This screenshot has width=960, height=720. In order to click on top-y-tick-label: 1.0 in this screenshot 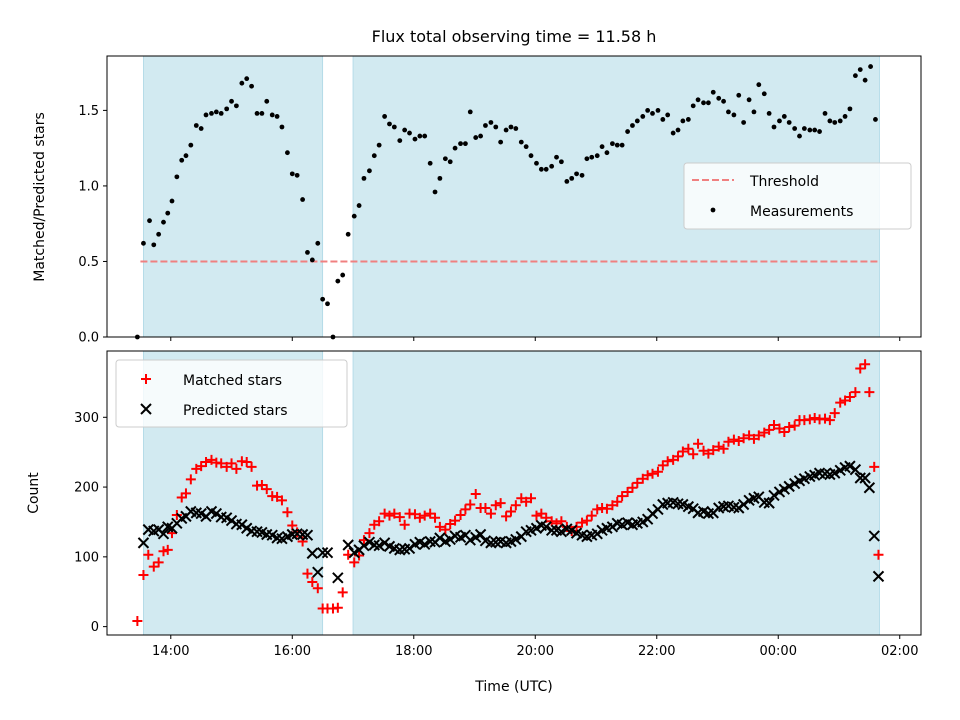, I will do `click(88, 186)`.